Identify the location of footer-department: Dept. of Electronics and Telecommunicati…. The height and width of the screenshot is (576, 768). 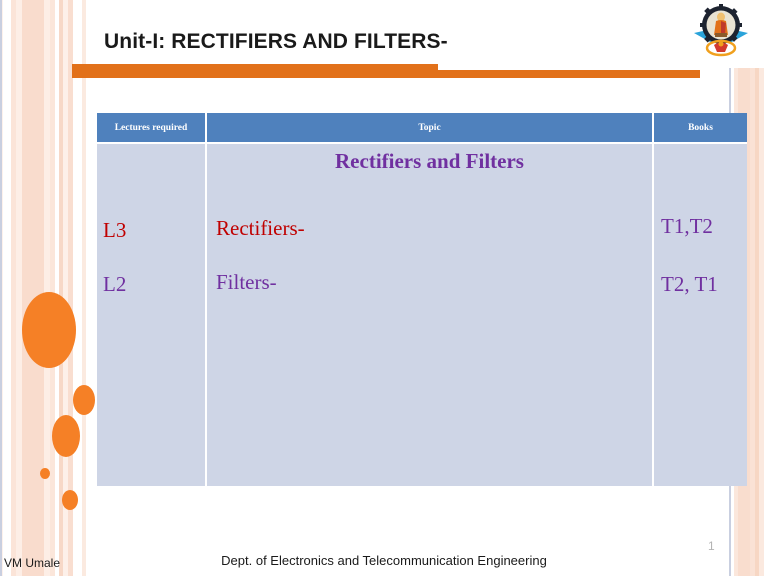
(384, 560).